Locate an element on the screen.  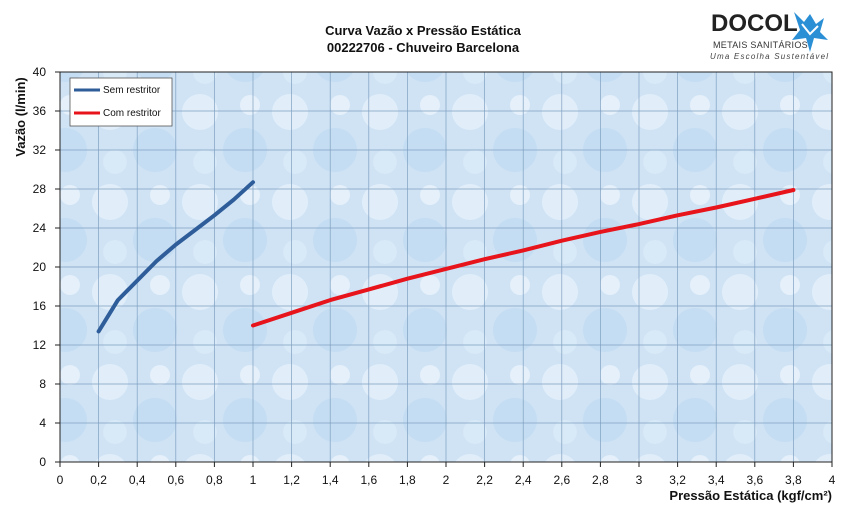
y-tick-label: 28 is located at coordinates (40, 189).